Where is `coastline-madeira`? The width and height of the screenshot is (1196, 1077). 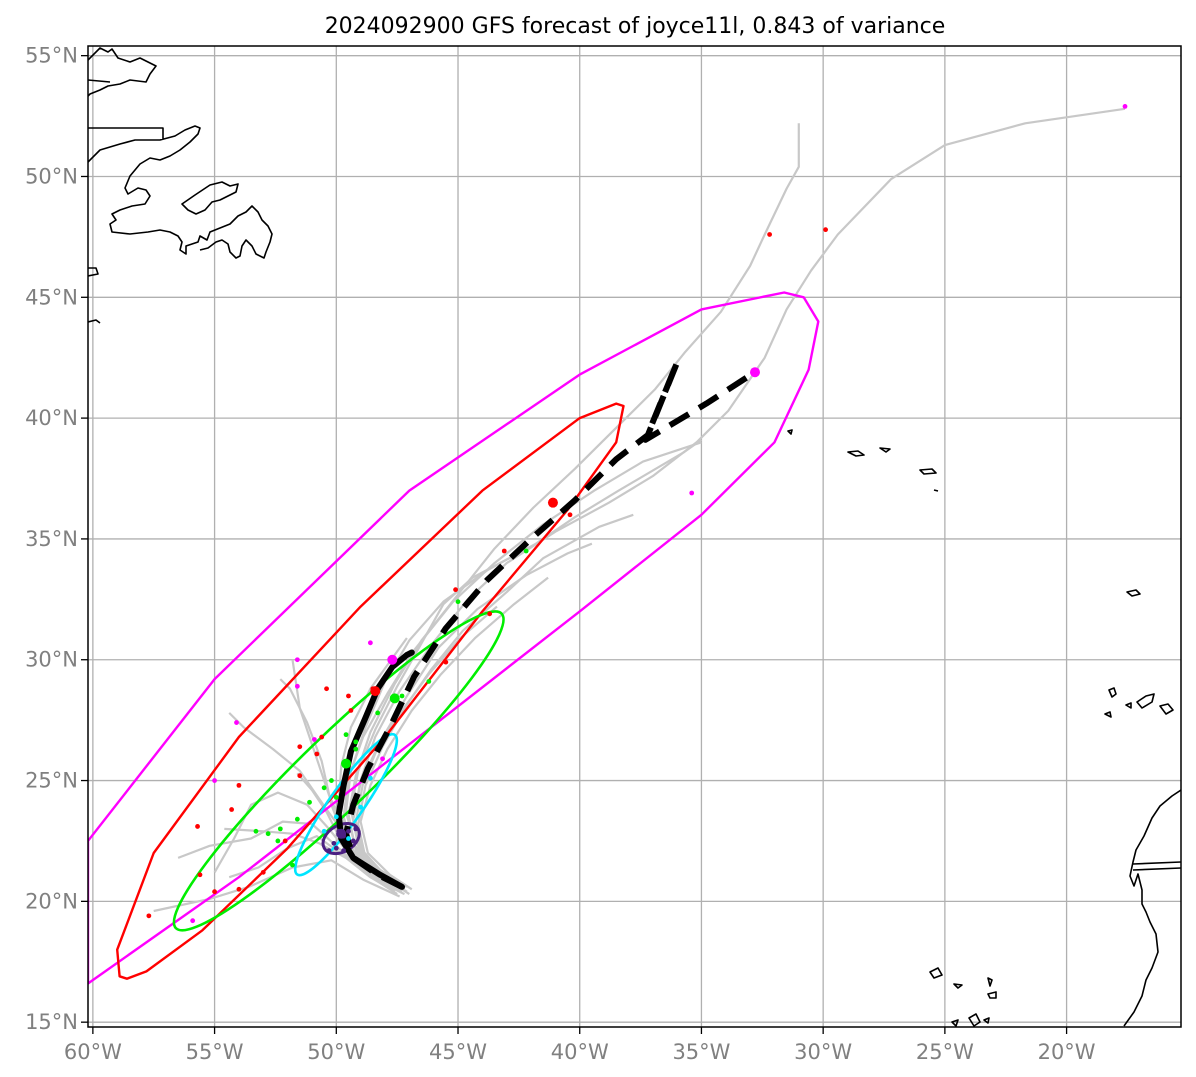
coastline-madeira is located at coordinates (1133, 593).